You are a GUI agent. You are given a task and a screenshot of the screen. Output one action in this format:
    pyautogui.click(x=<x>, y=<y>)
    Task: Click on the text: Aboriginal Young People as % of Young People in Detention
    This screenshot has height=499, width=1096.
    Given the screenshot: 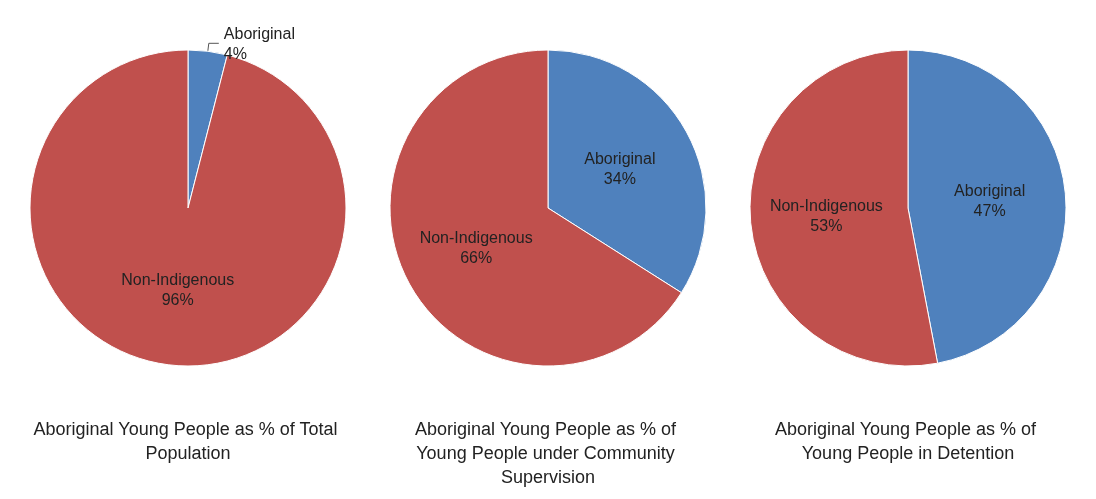 What is the action you would take?
    pyautogui.click(x=908, y=441)
    